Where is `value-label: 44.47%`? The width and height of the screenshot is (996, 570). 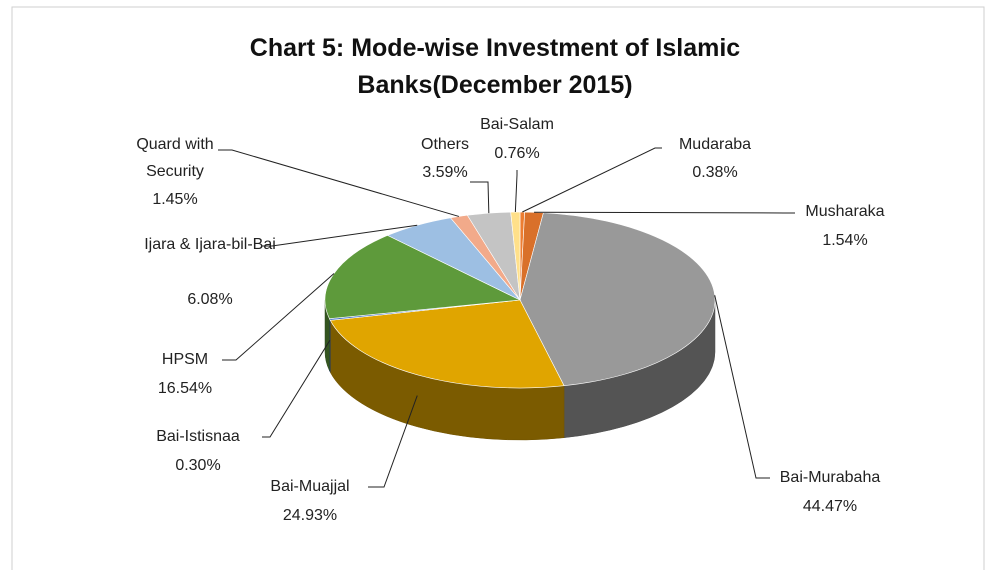
value-label: 44.47% is located at coordinates (830, 506).